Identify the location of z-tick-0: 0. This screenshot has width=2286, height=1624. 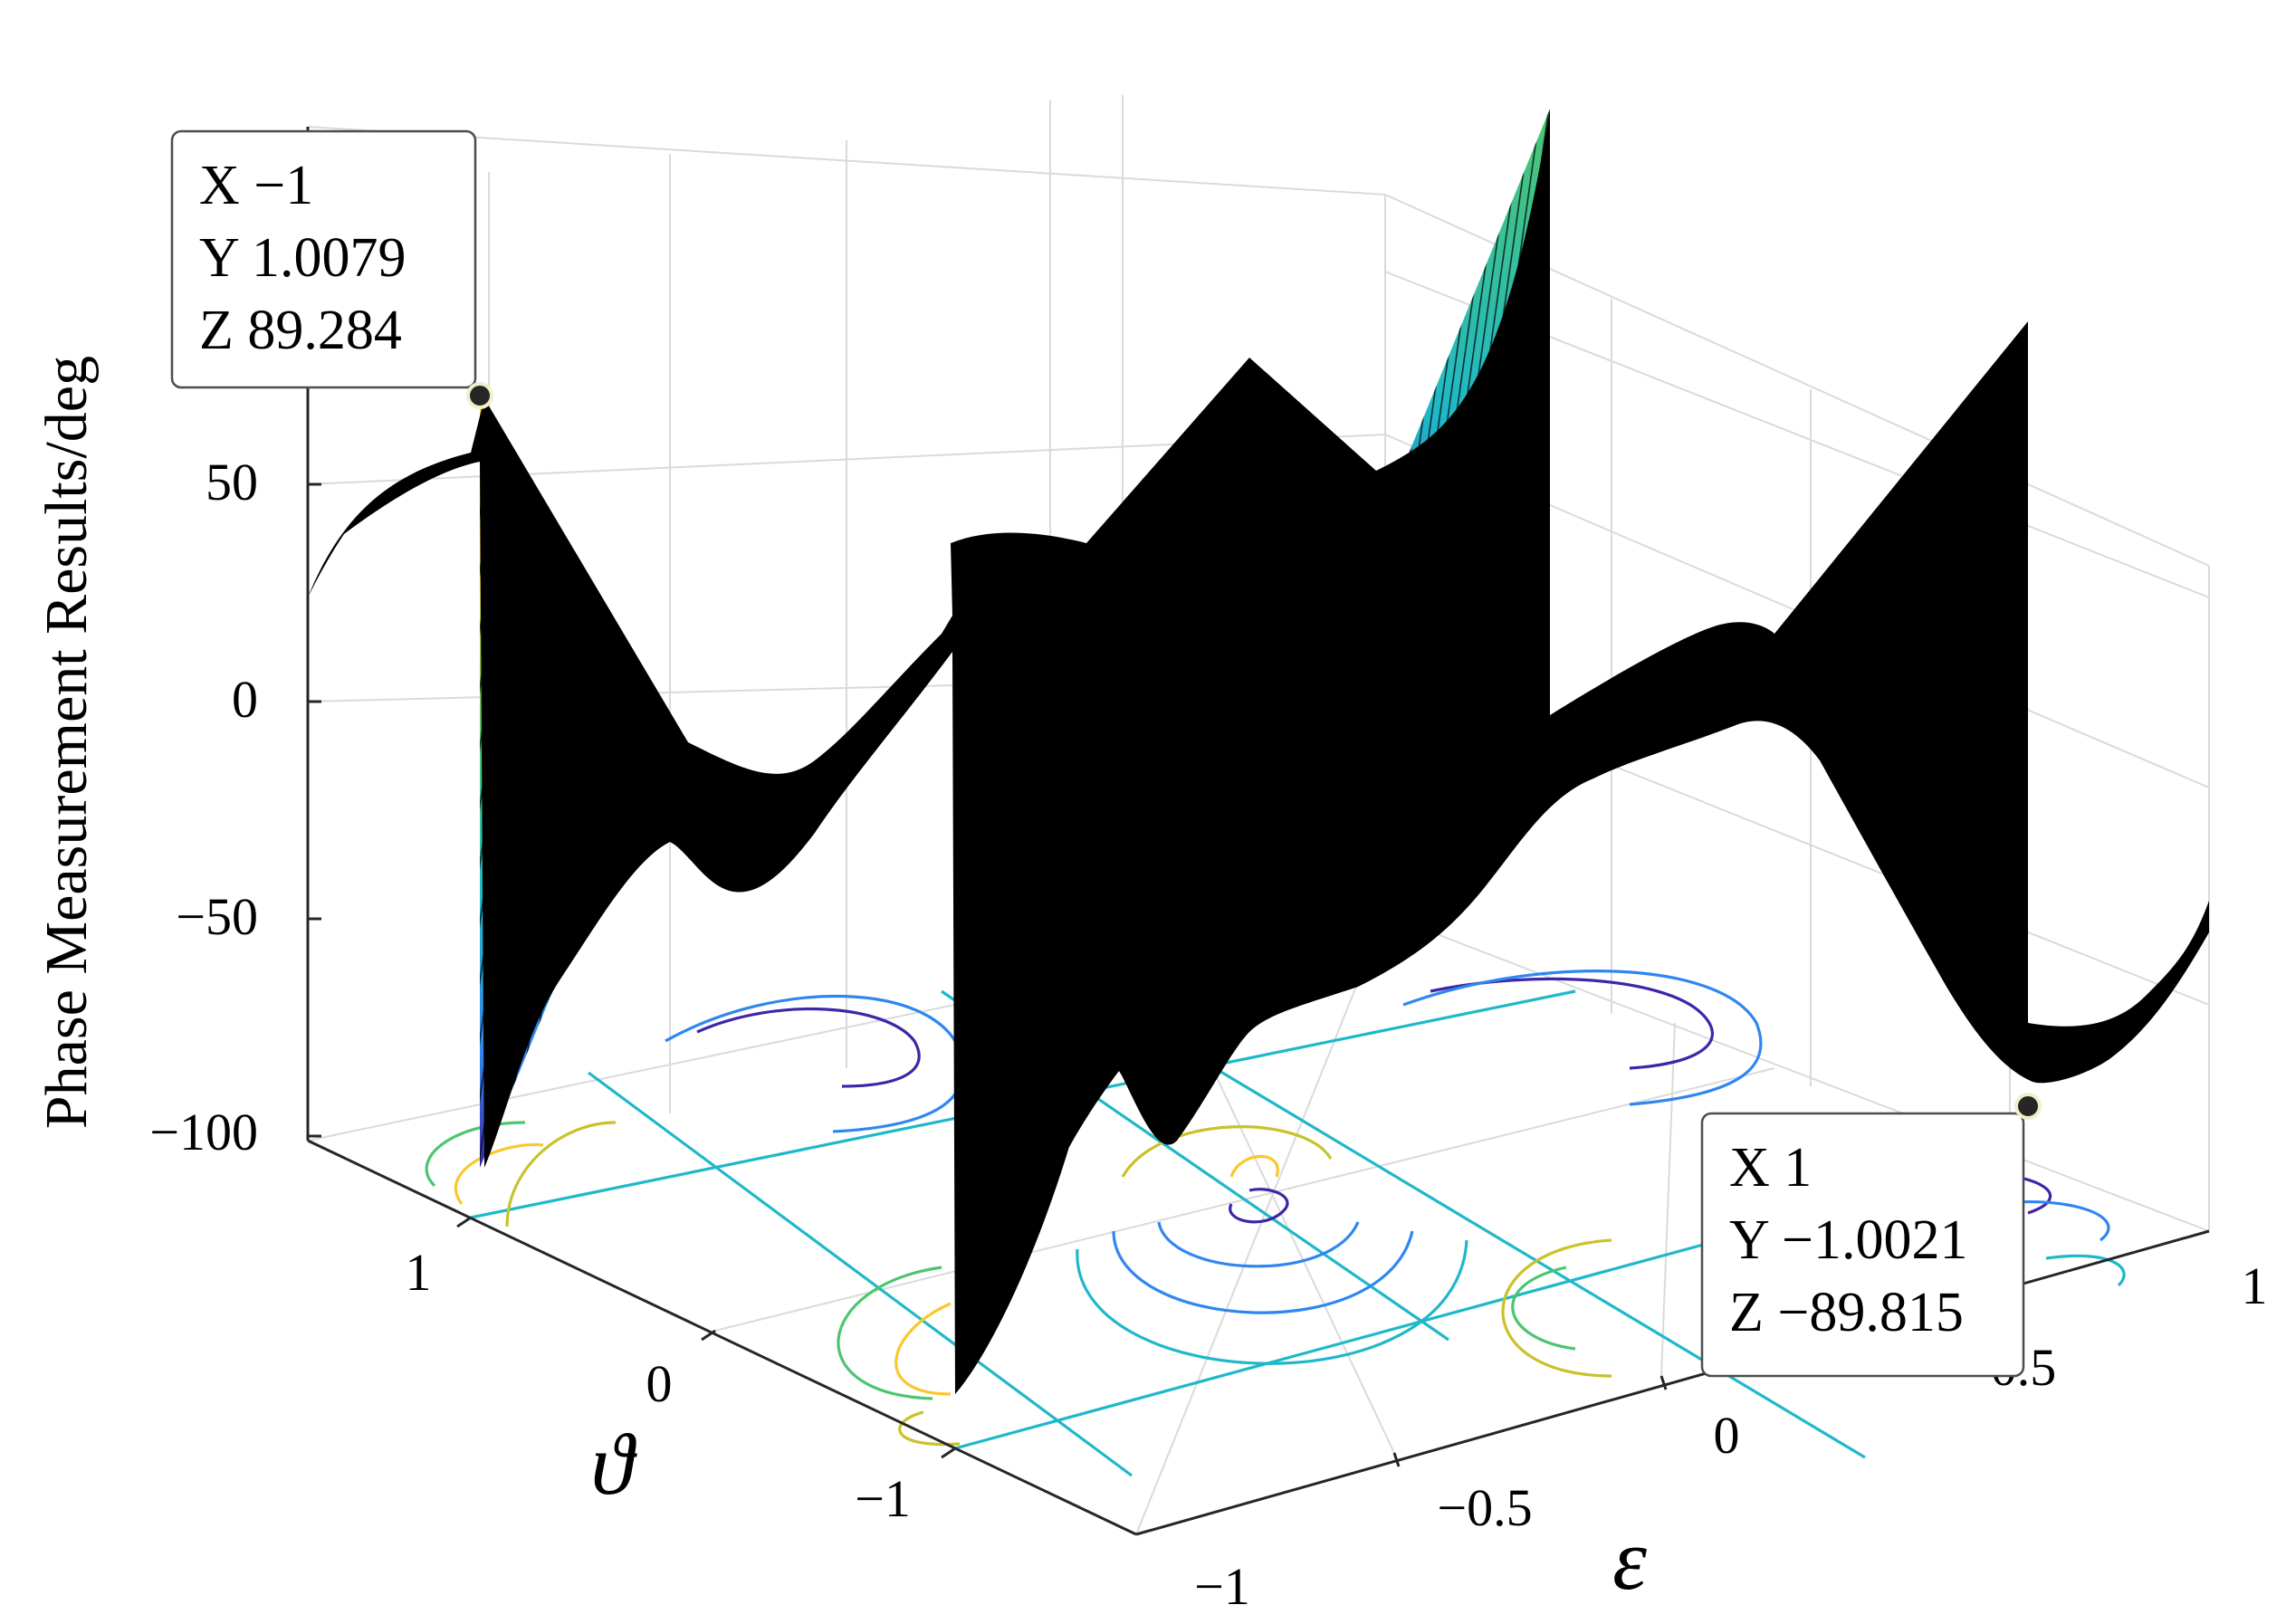
(245, 699).